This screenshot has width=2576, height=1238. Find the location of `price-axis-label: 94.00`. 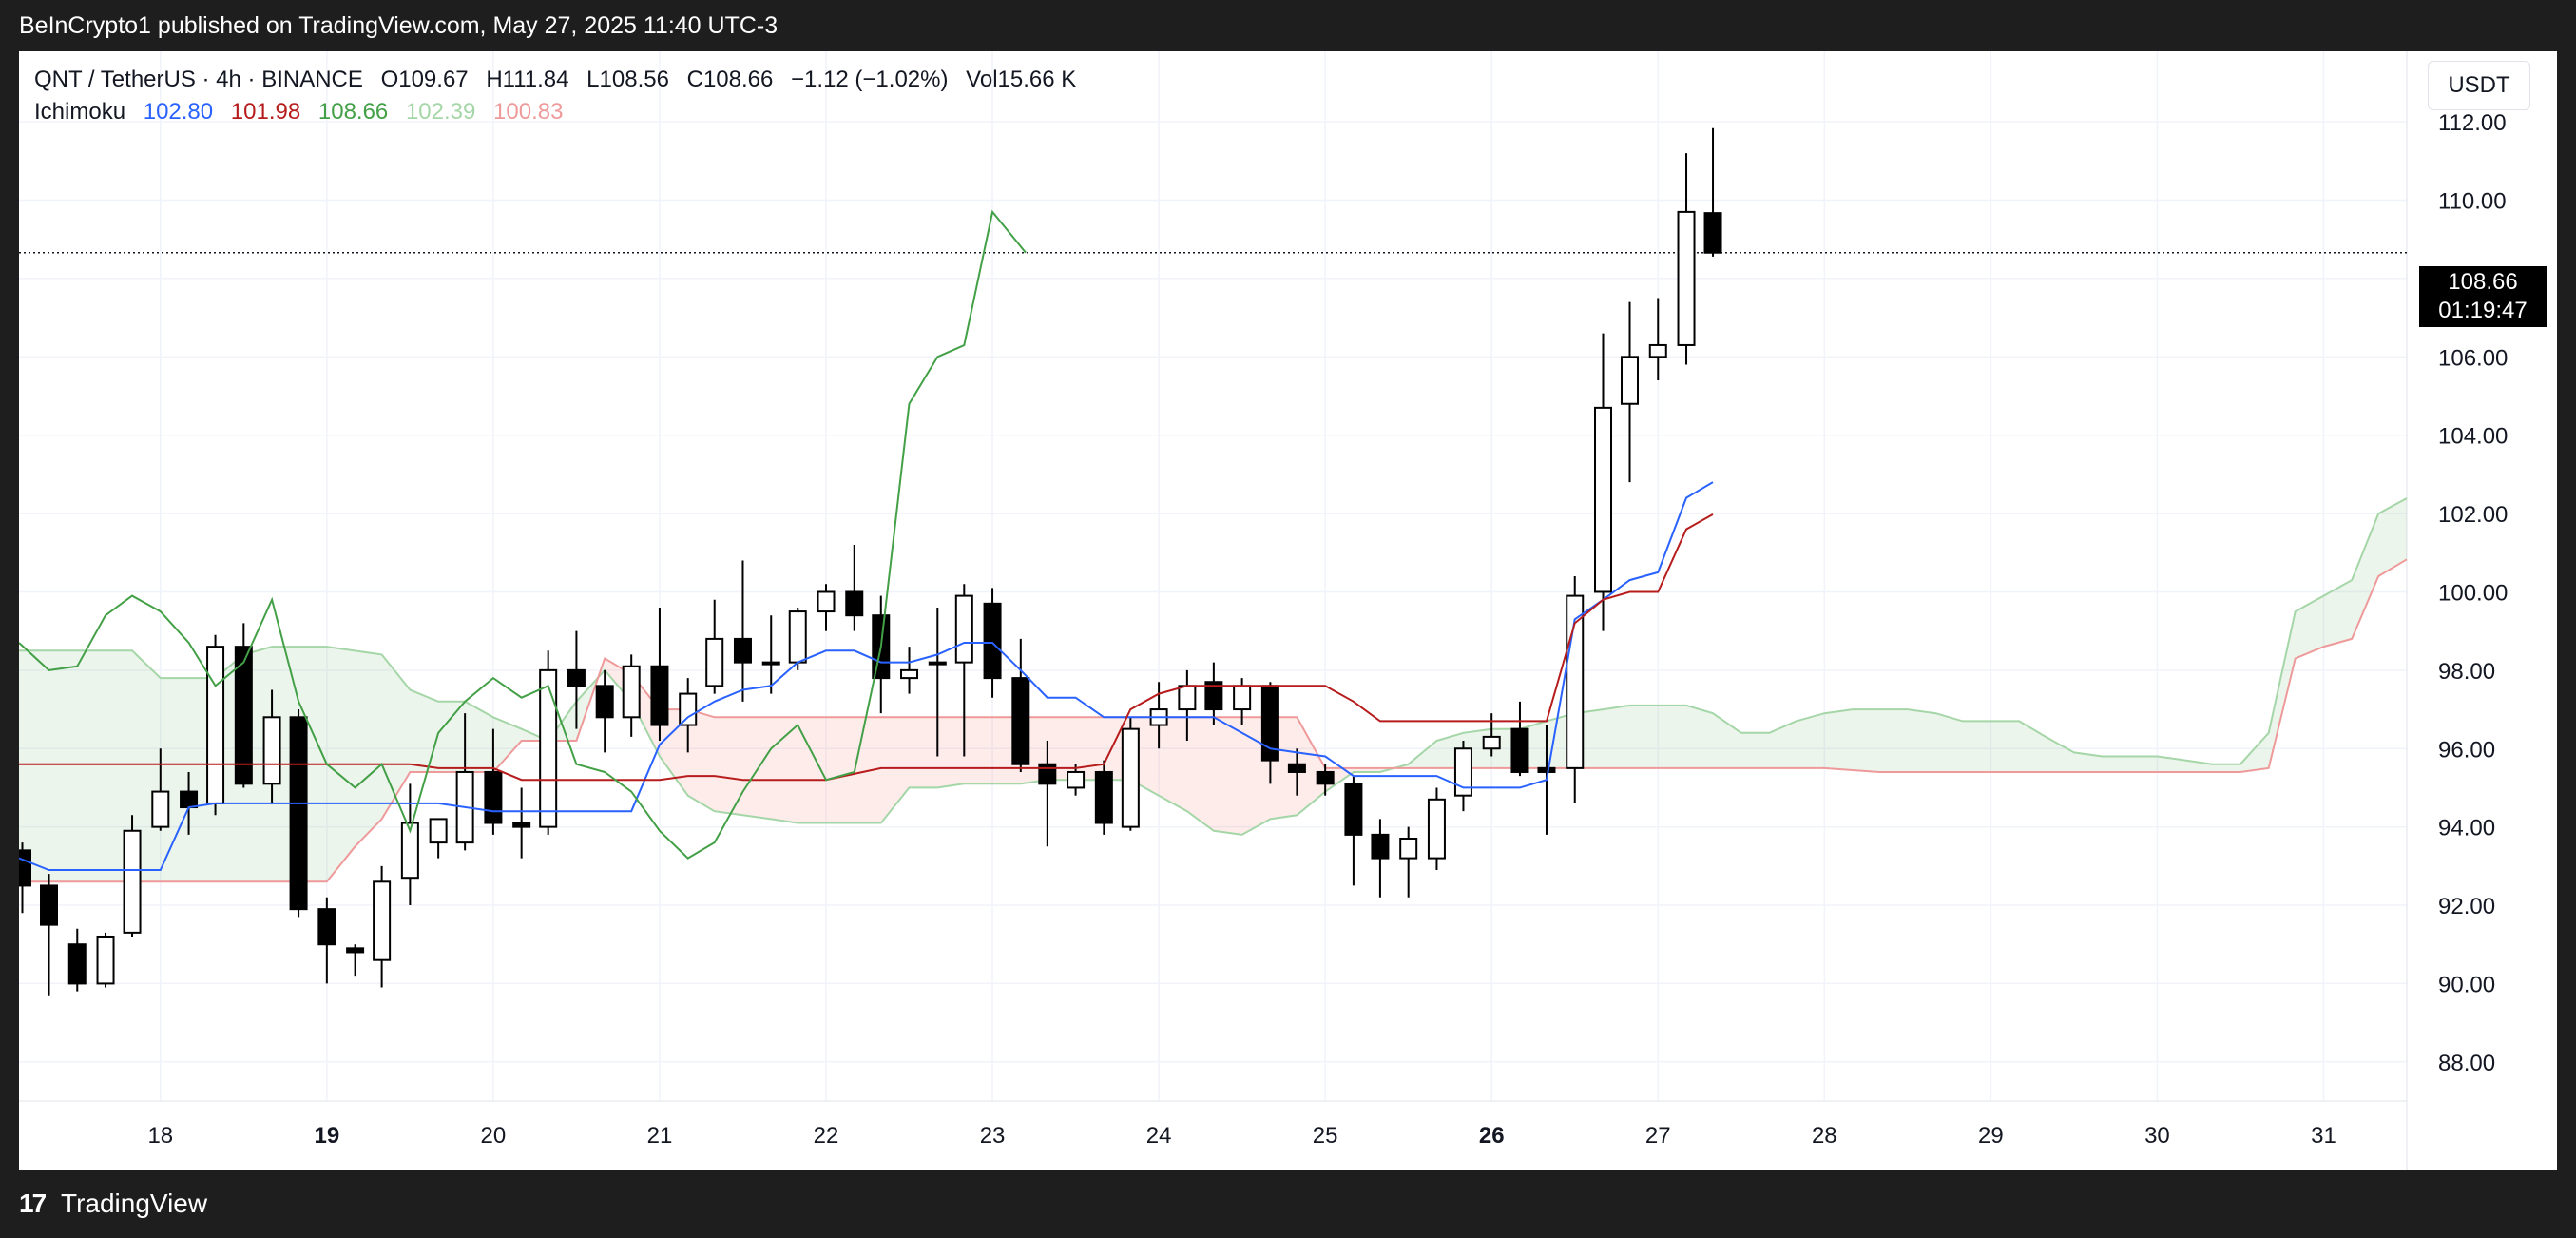

price-axis-label: 94.00 is located at coordinates (2466, 829).